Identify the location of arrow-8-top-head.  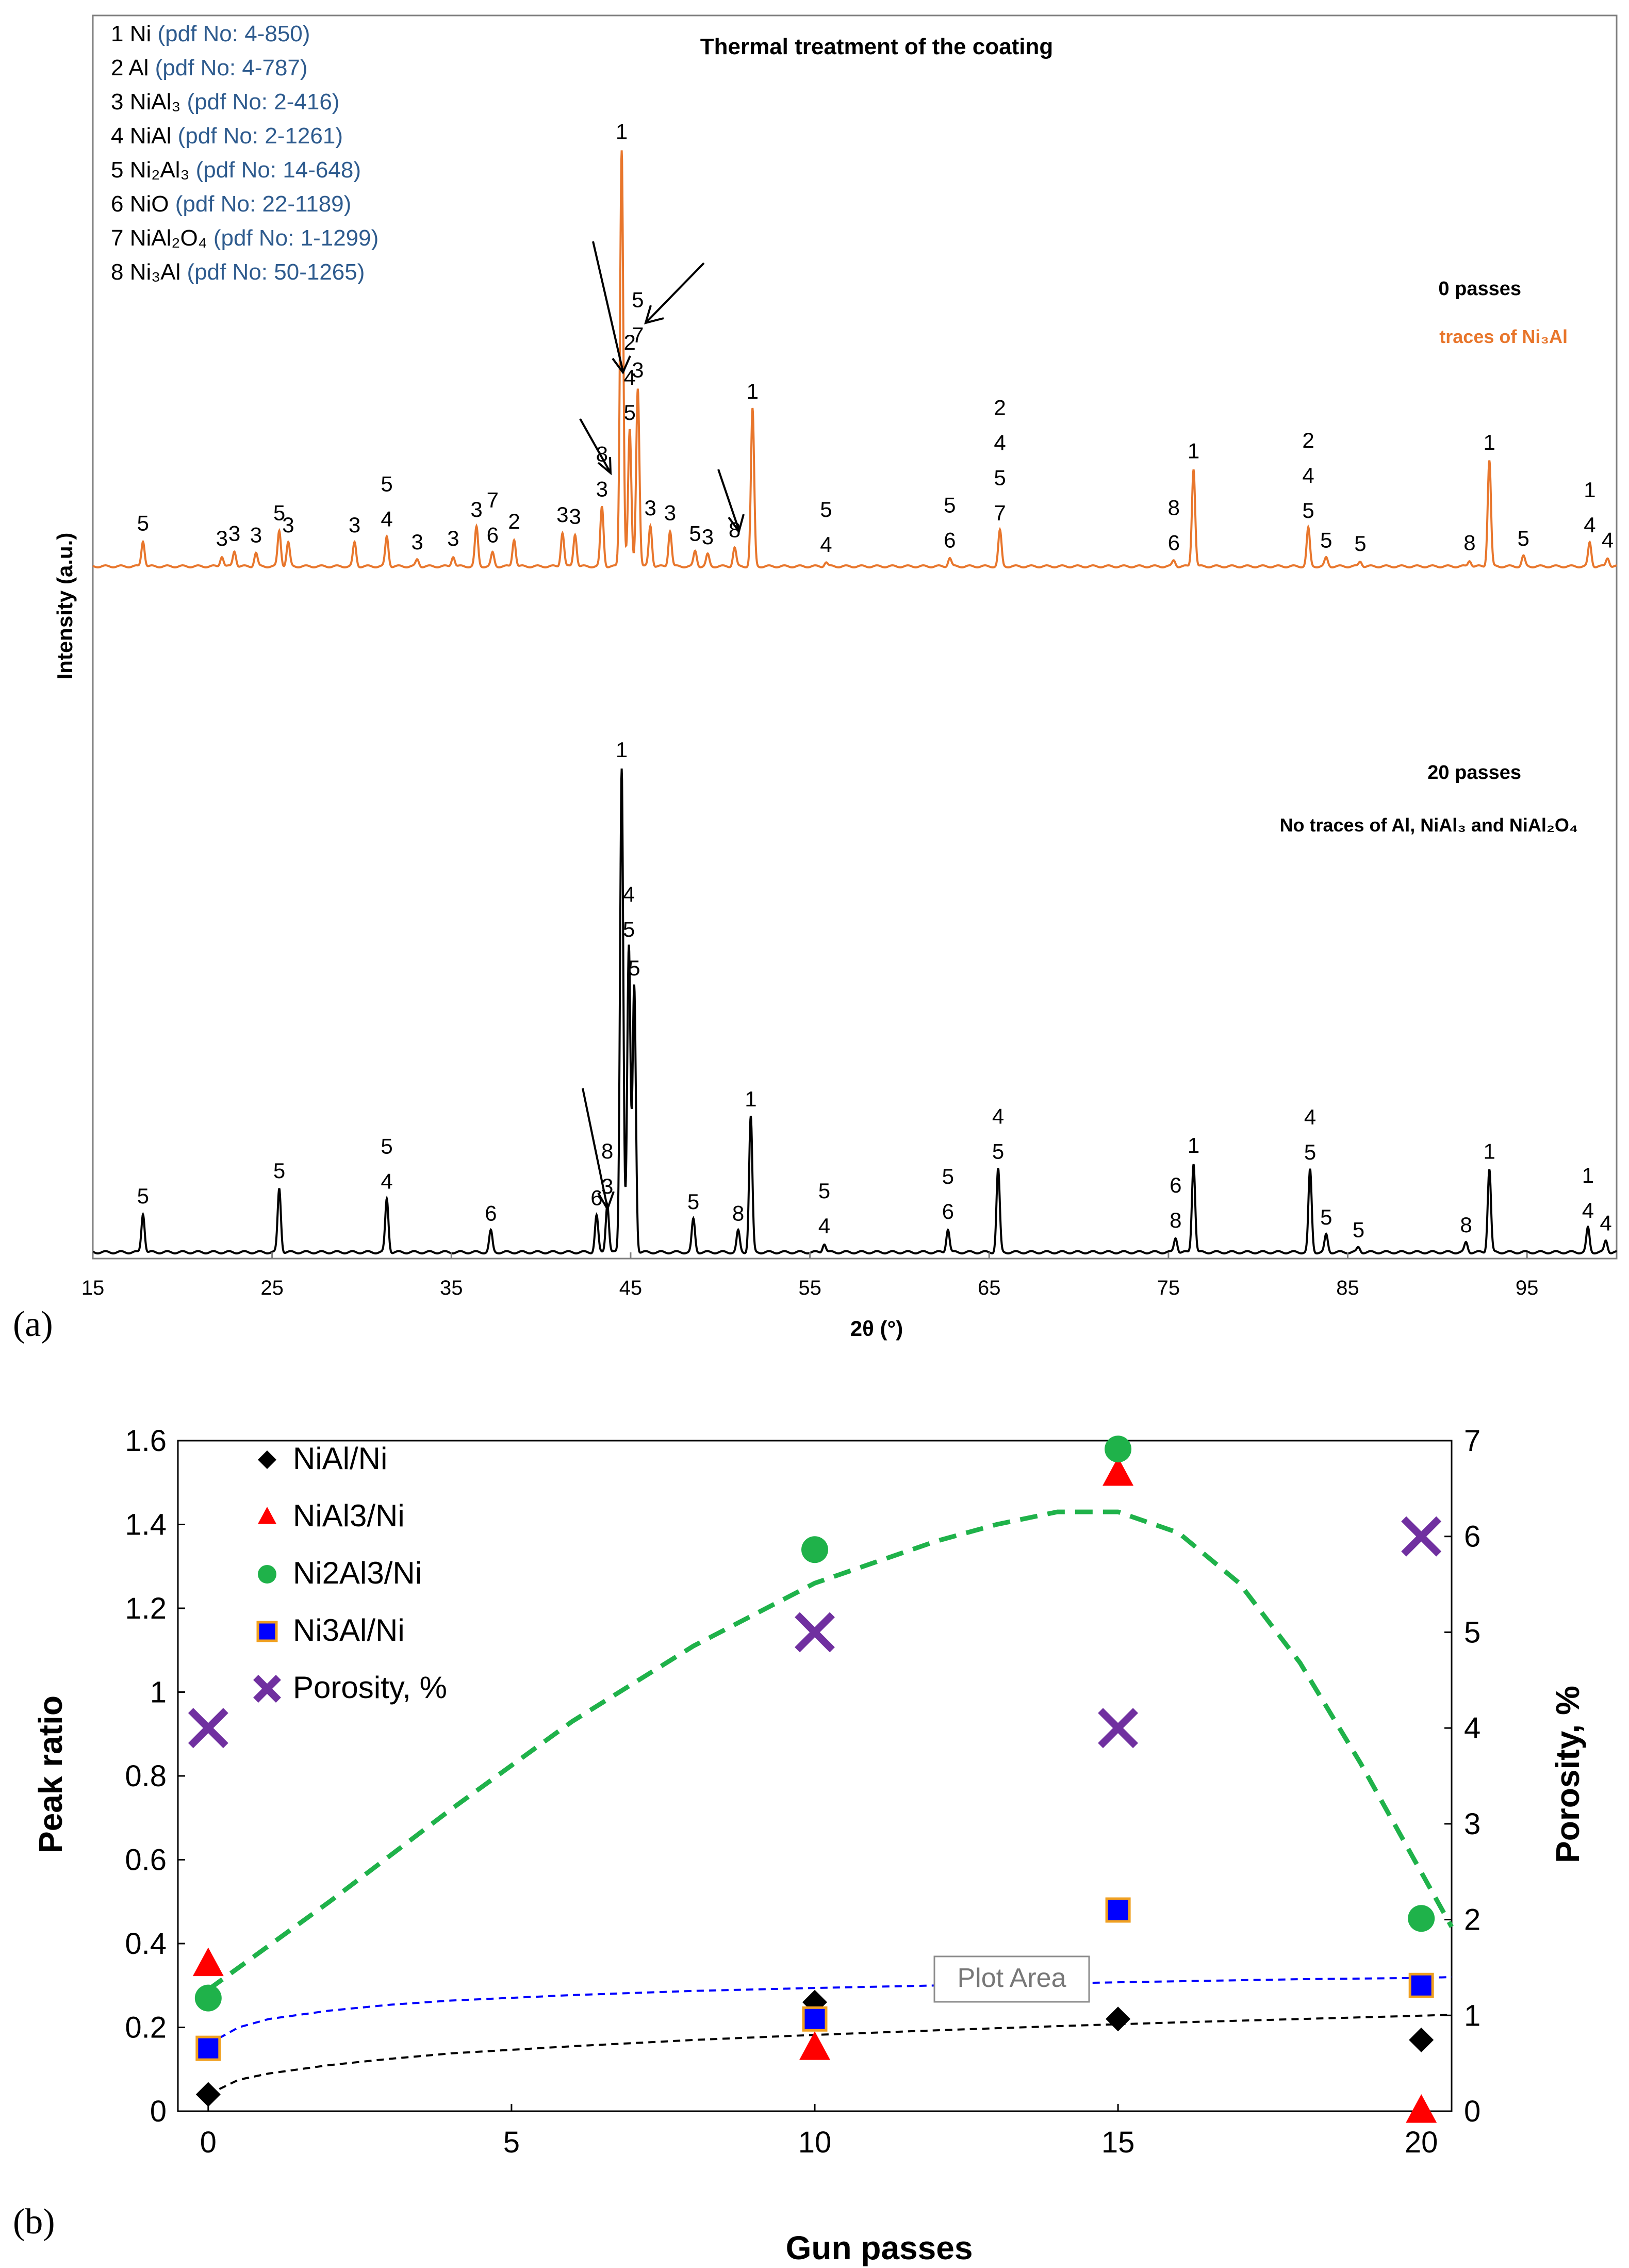
(737, 524).